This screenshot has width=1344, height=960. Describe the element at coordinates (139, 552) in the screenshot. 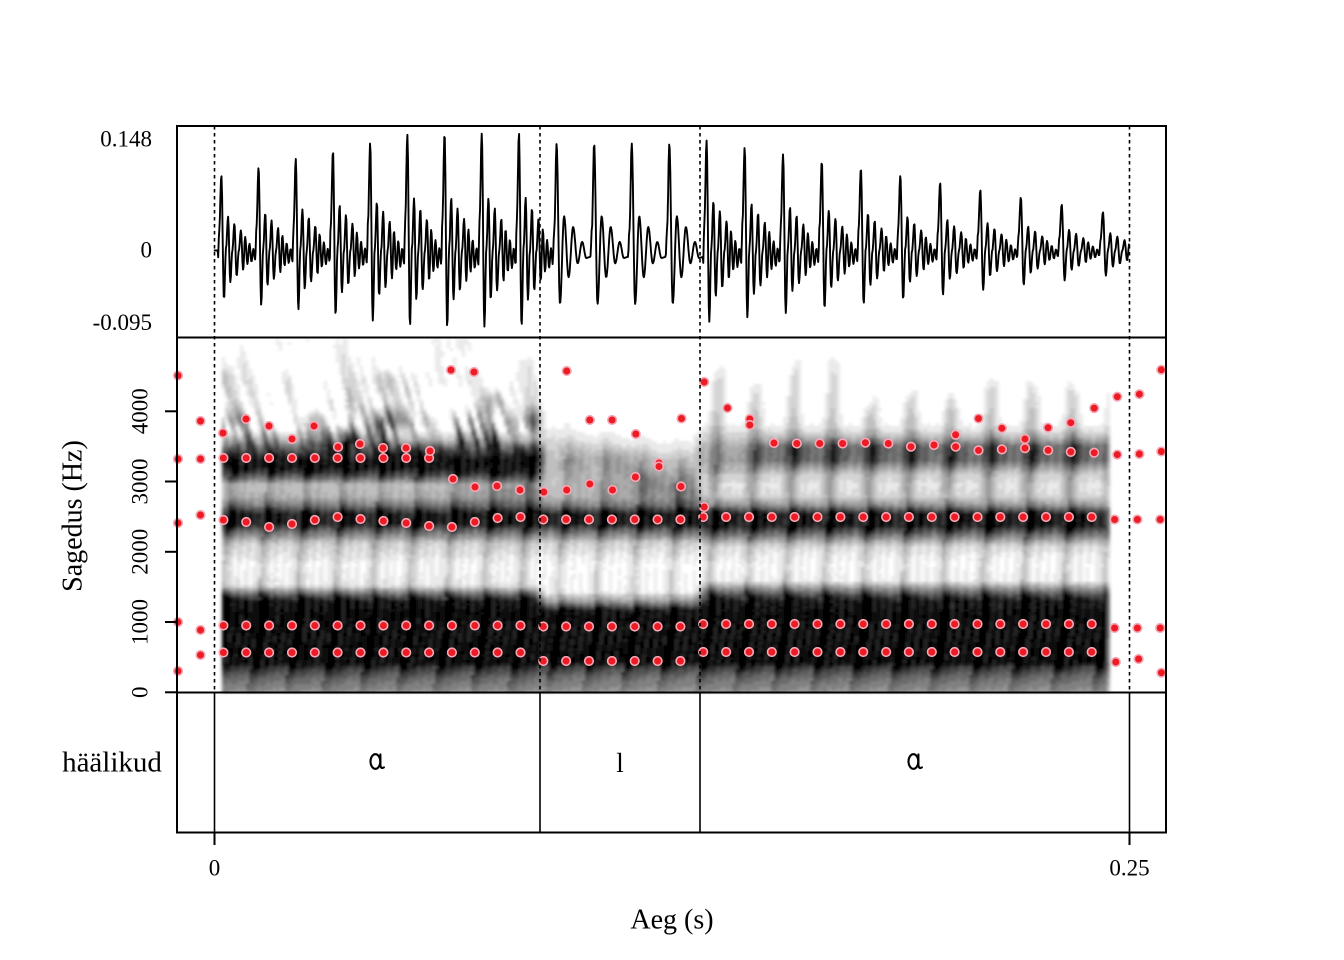

I see `svg-text: 2000` at that location.